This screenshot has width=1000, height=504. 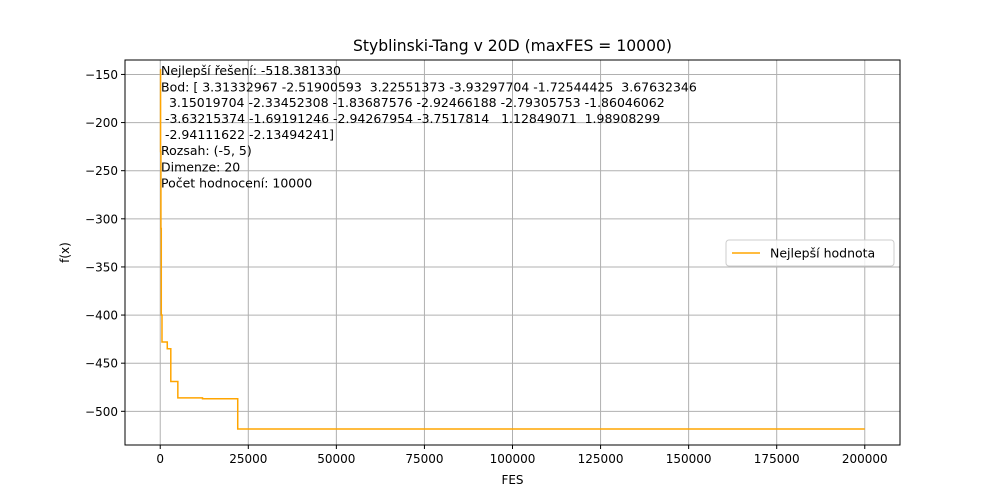 I want to click on x-tick-label: 50000, so click(x=336, y=459).